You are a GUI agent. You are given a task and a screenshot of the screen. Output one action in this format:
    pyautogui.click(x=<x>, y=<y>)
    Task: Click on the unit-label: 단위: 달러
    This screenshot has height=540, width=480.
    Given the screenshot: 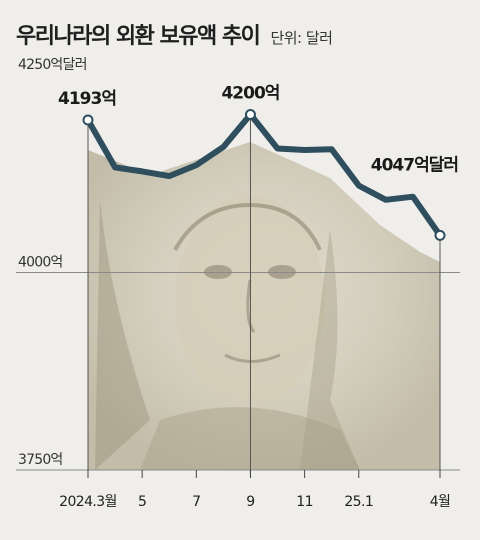 What is the action you would take?
    pyautogui.click(x=301, y=38)
    